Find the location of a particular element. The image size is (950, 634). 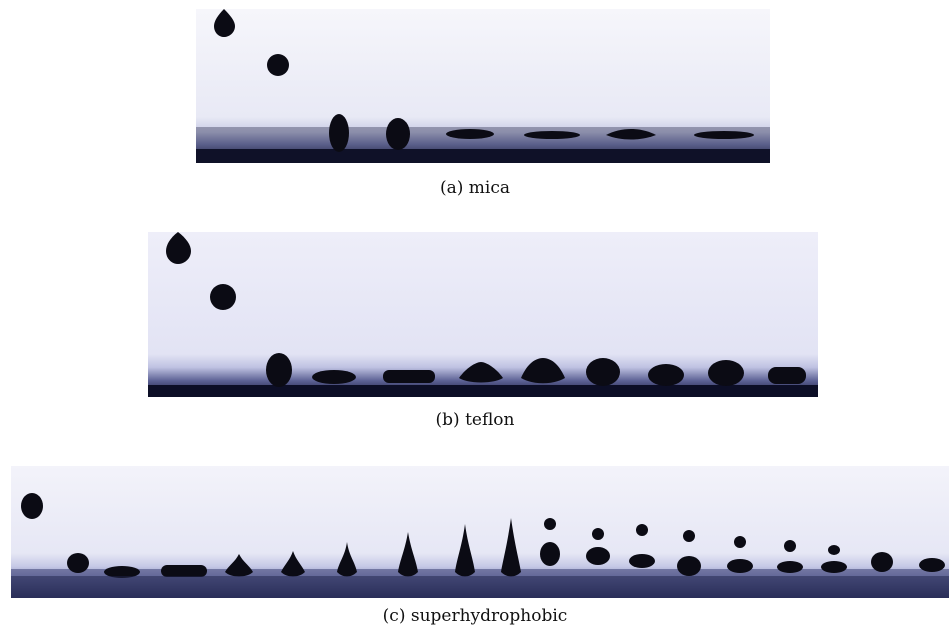

drop-15a is located at coordinates (740, 542).